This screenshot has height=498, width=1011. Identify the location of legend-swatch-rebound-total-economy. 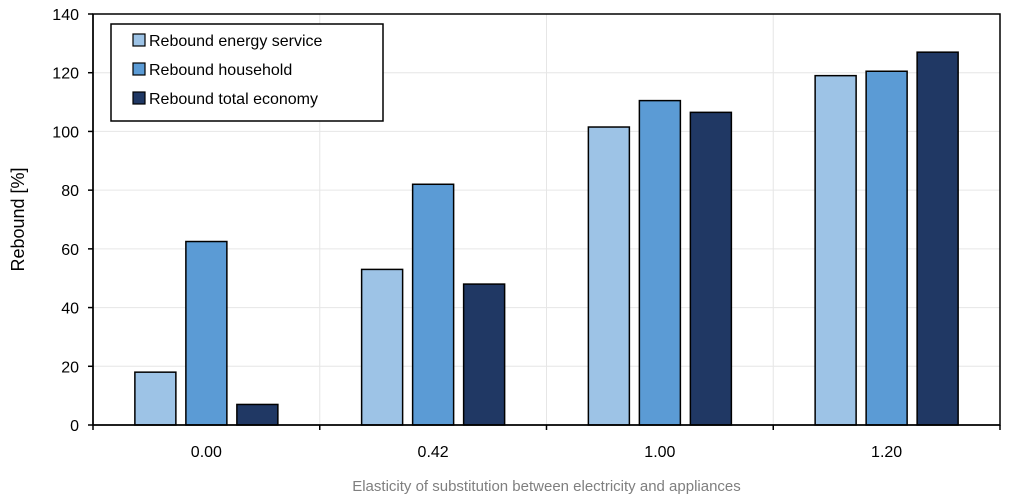
(139, 98).